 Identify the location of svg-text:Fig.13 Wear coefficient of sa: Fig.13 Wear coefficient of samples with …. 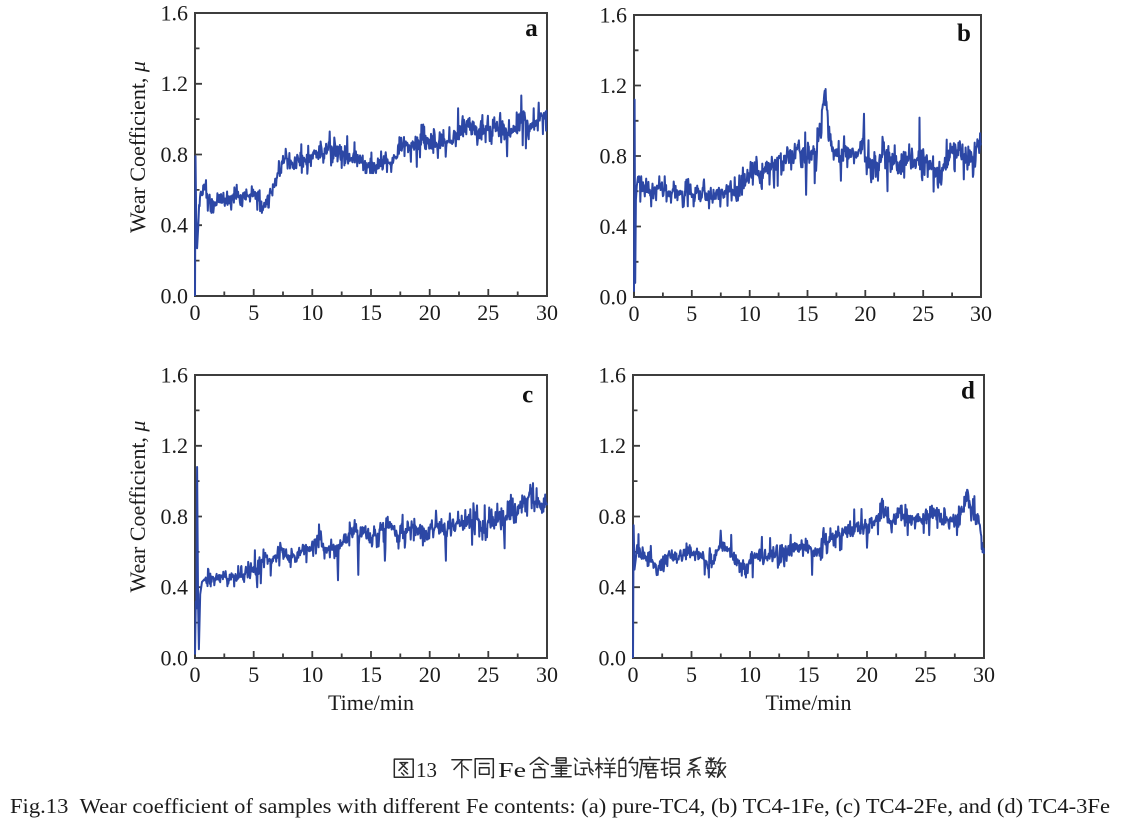
(560, 806).